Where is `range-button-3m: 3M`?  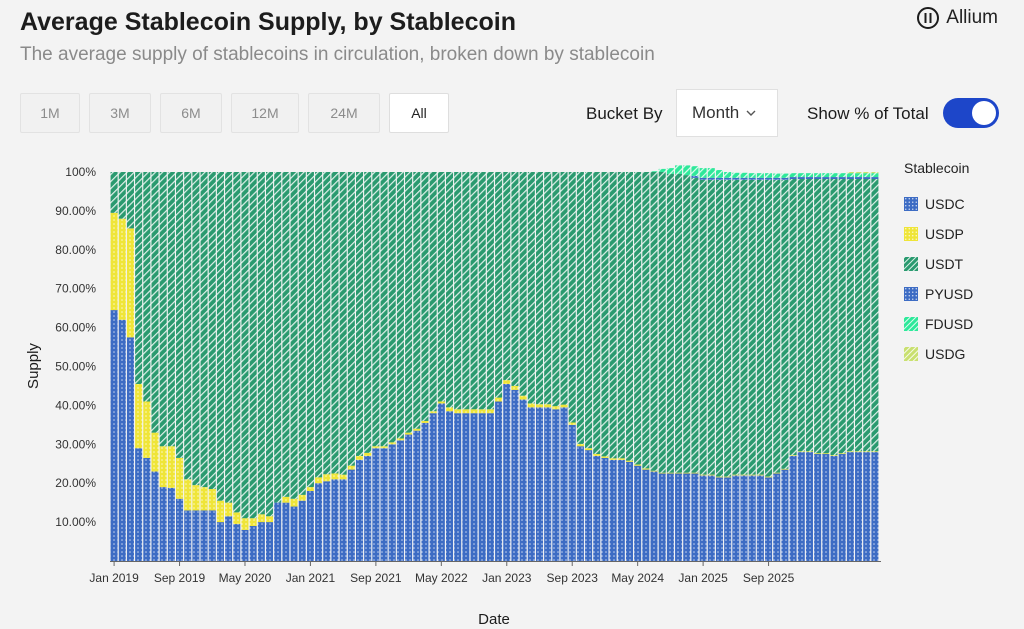 range-button-3m: 3M is located at coordinates (120, 113).